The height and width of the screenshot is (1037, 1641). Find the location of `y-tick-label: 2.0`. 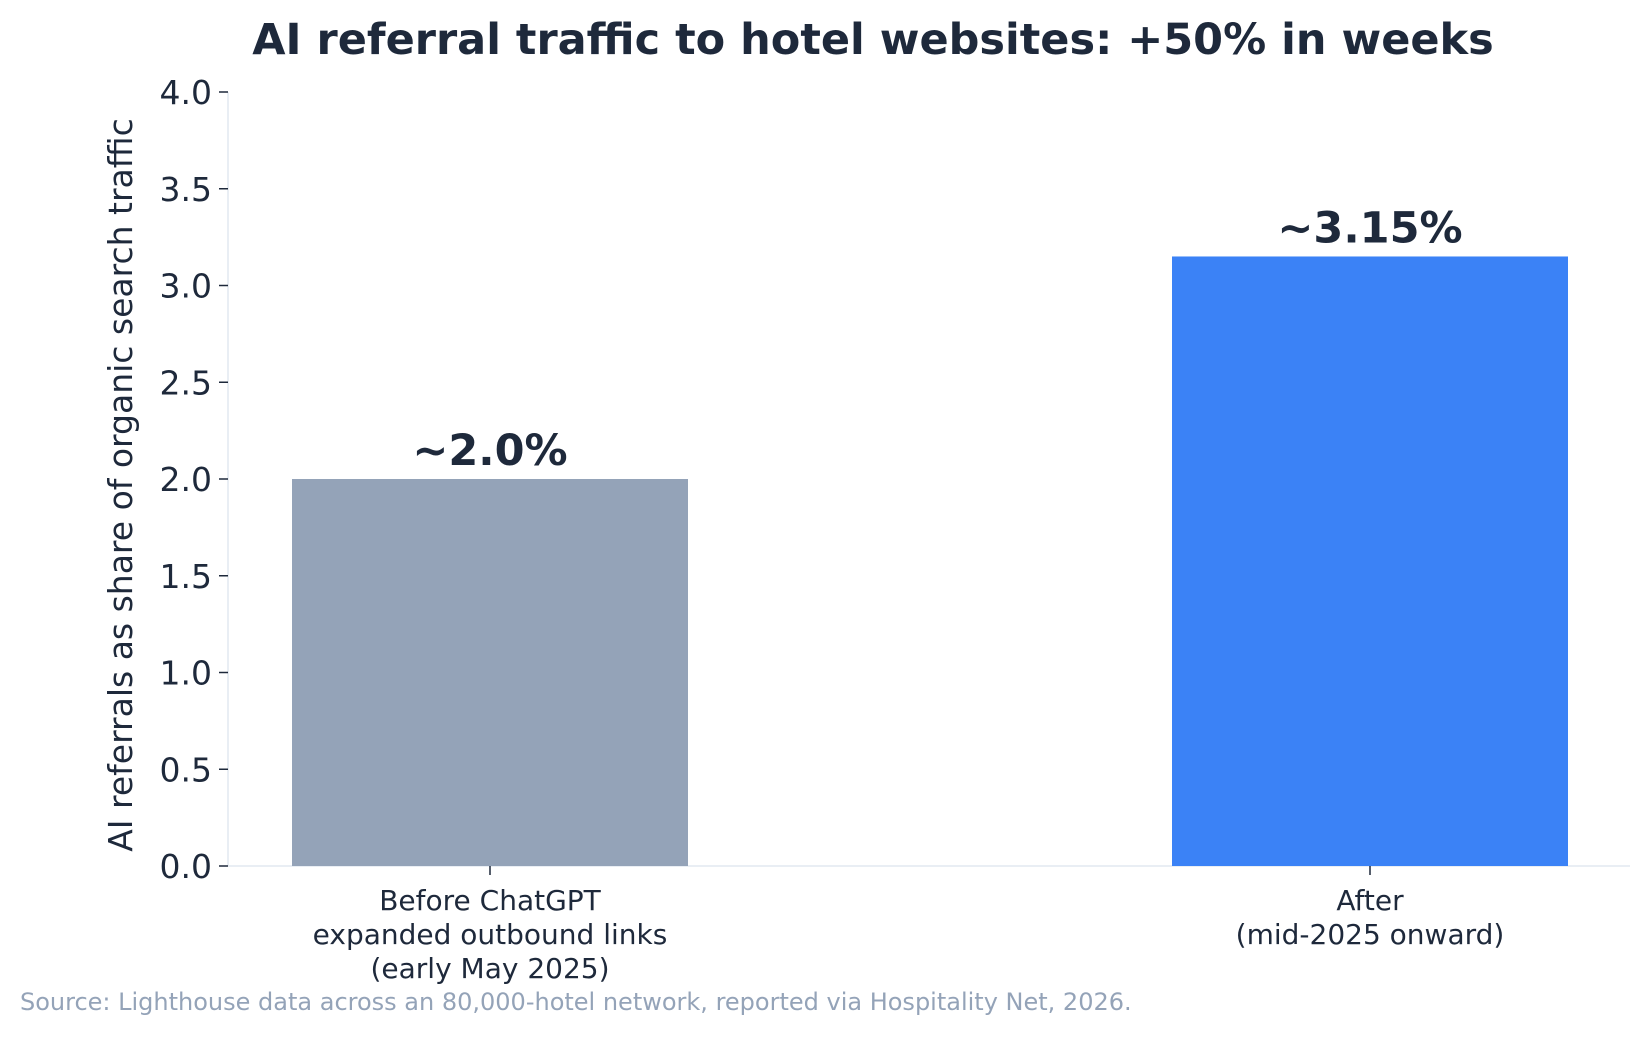

y-tick-label: 2.0 is located at coordinates (186, 479).